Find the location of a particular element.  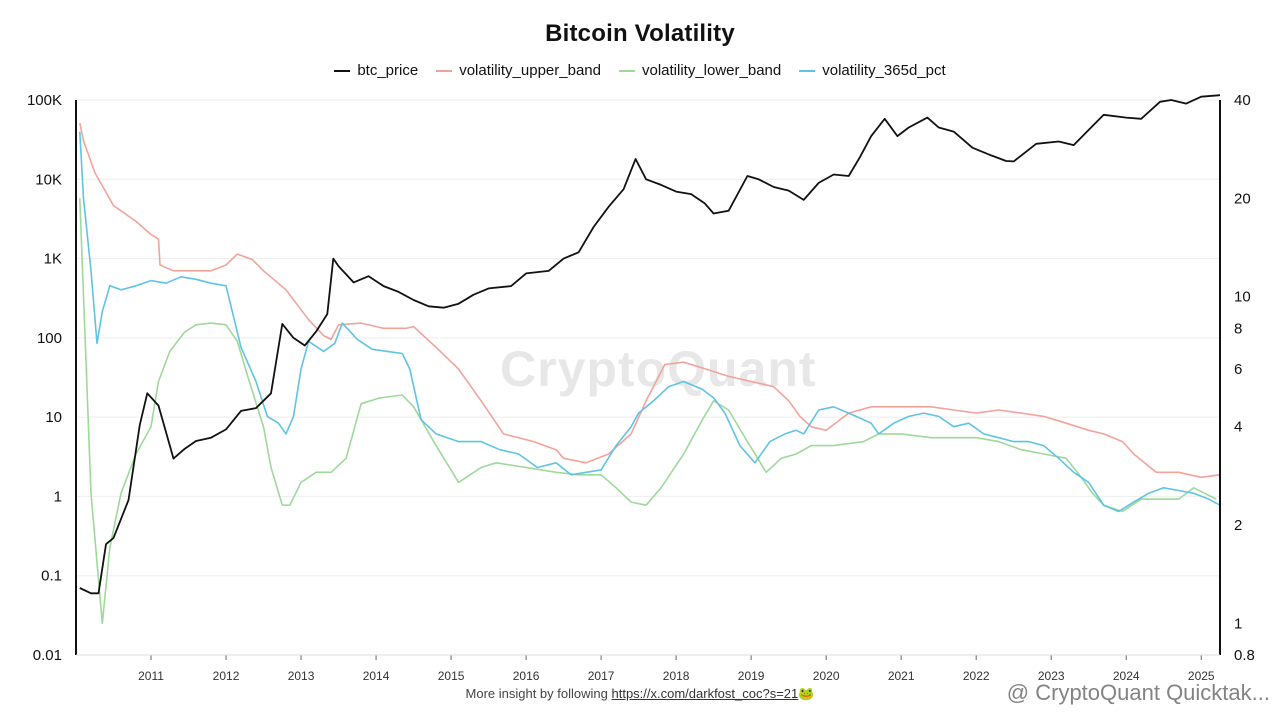

y-left-tick-label: 10K is located at coordinates (48, 179).